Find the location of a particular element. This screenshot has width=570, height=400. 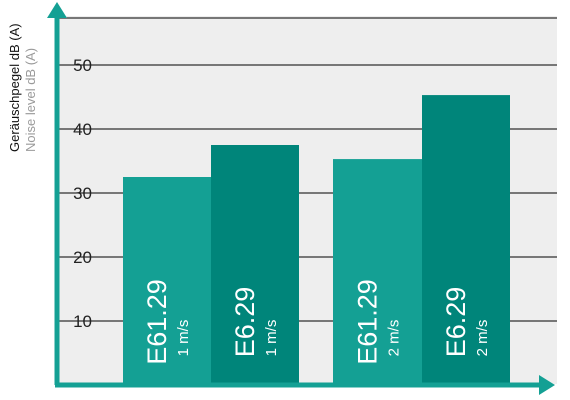

x-axis-arrow-icon is located at coordinates (547, 385).